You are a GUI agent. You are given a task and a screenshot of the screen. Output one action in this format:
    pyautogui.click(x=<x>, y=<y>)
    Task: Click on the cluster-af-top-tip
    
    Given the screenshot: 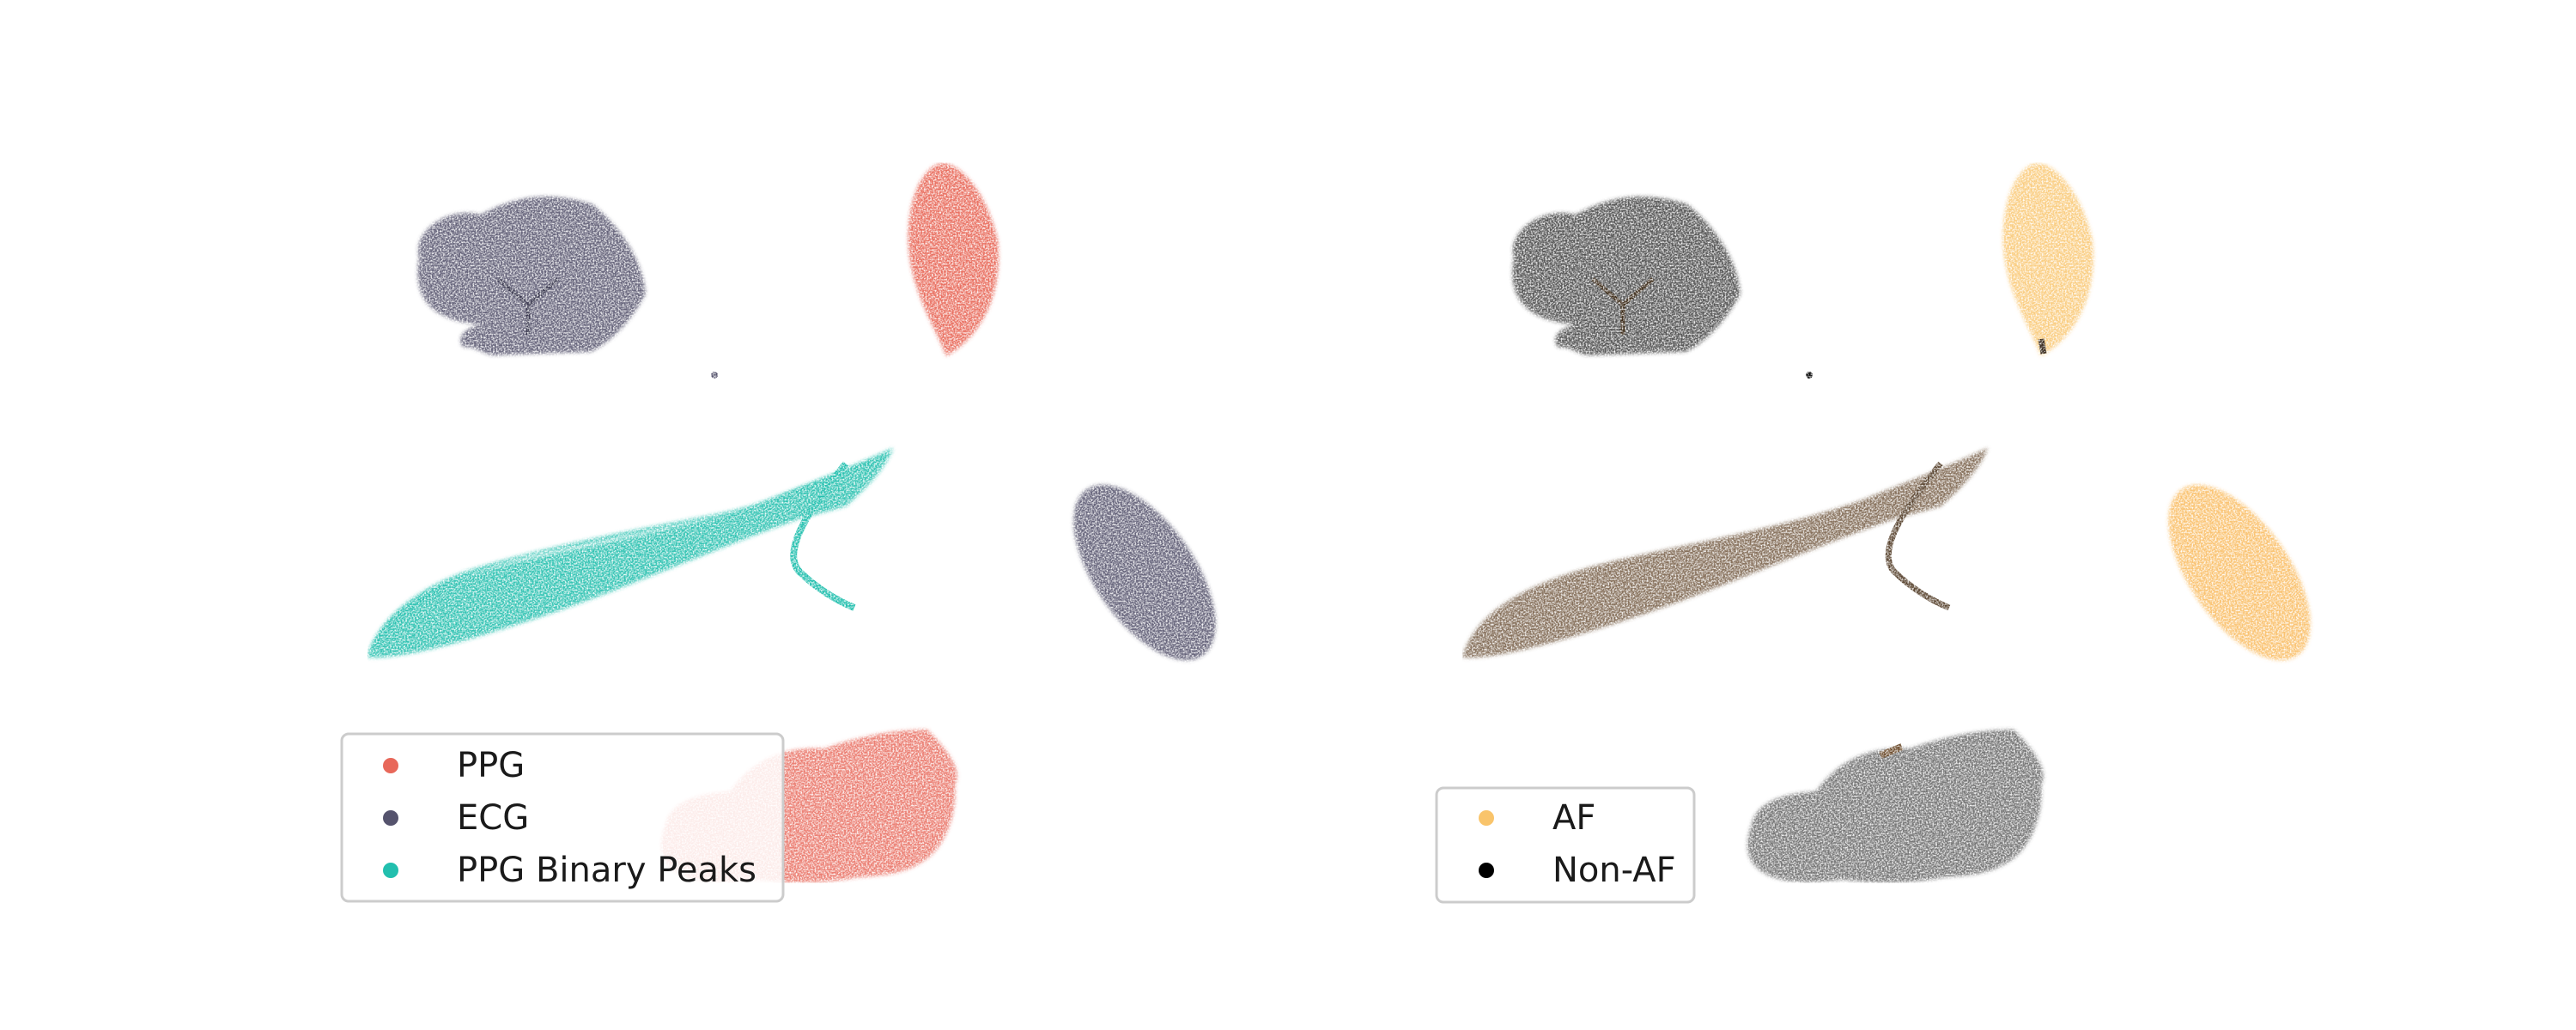 What is the action you would take?
    pyautogui.click(x=2042, y=346)
    